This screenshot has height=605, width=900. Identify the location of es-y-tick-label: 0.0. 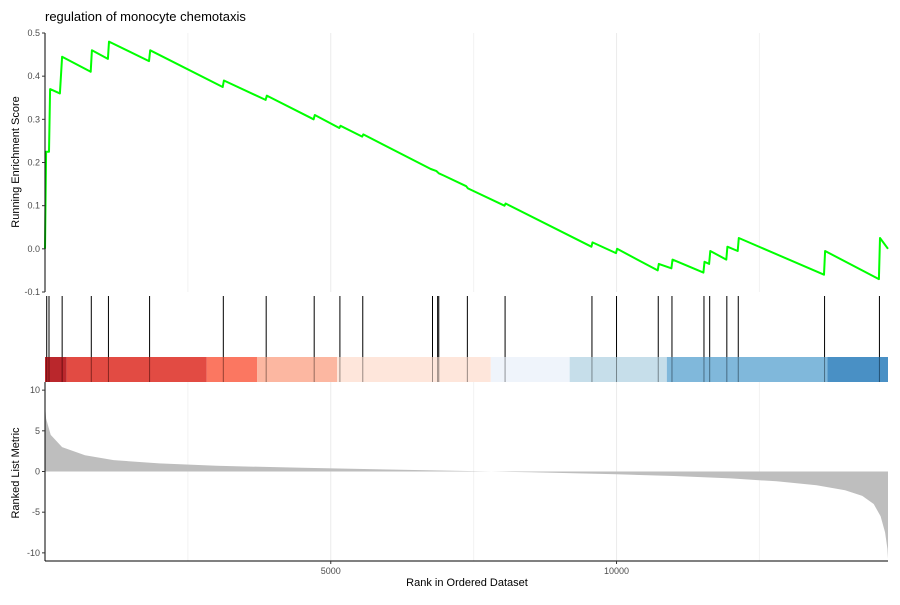
(33, 249).